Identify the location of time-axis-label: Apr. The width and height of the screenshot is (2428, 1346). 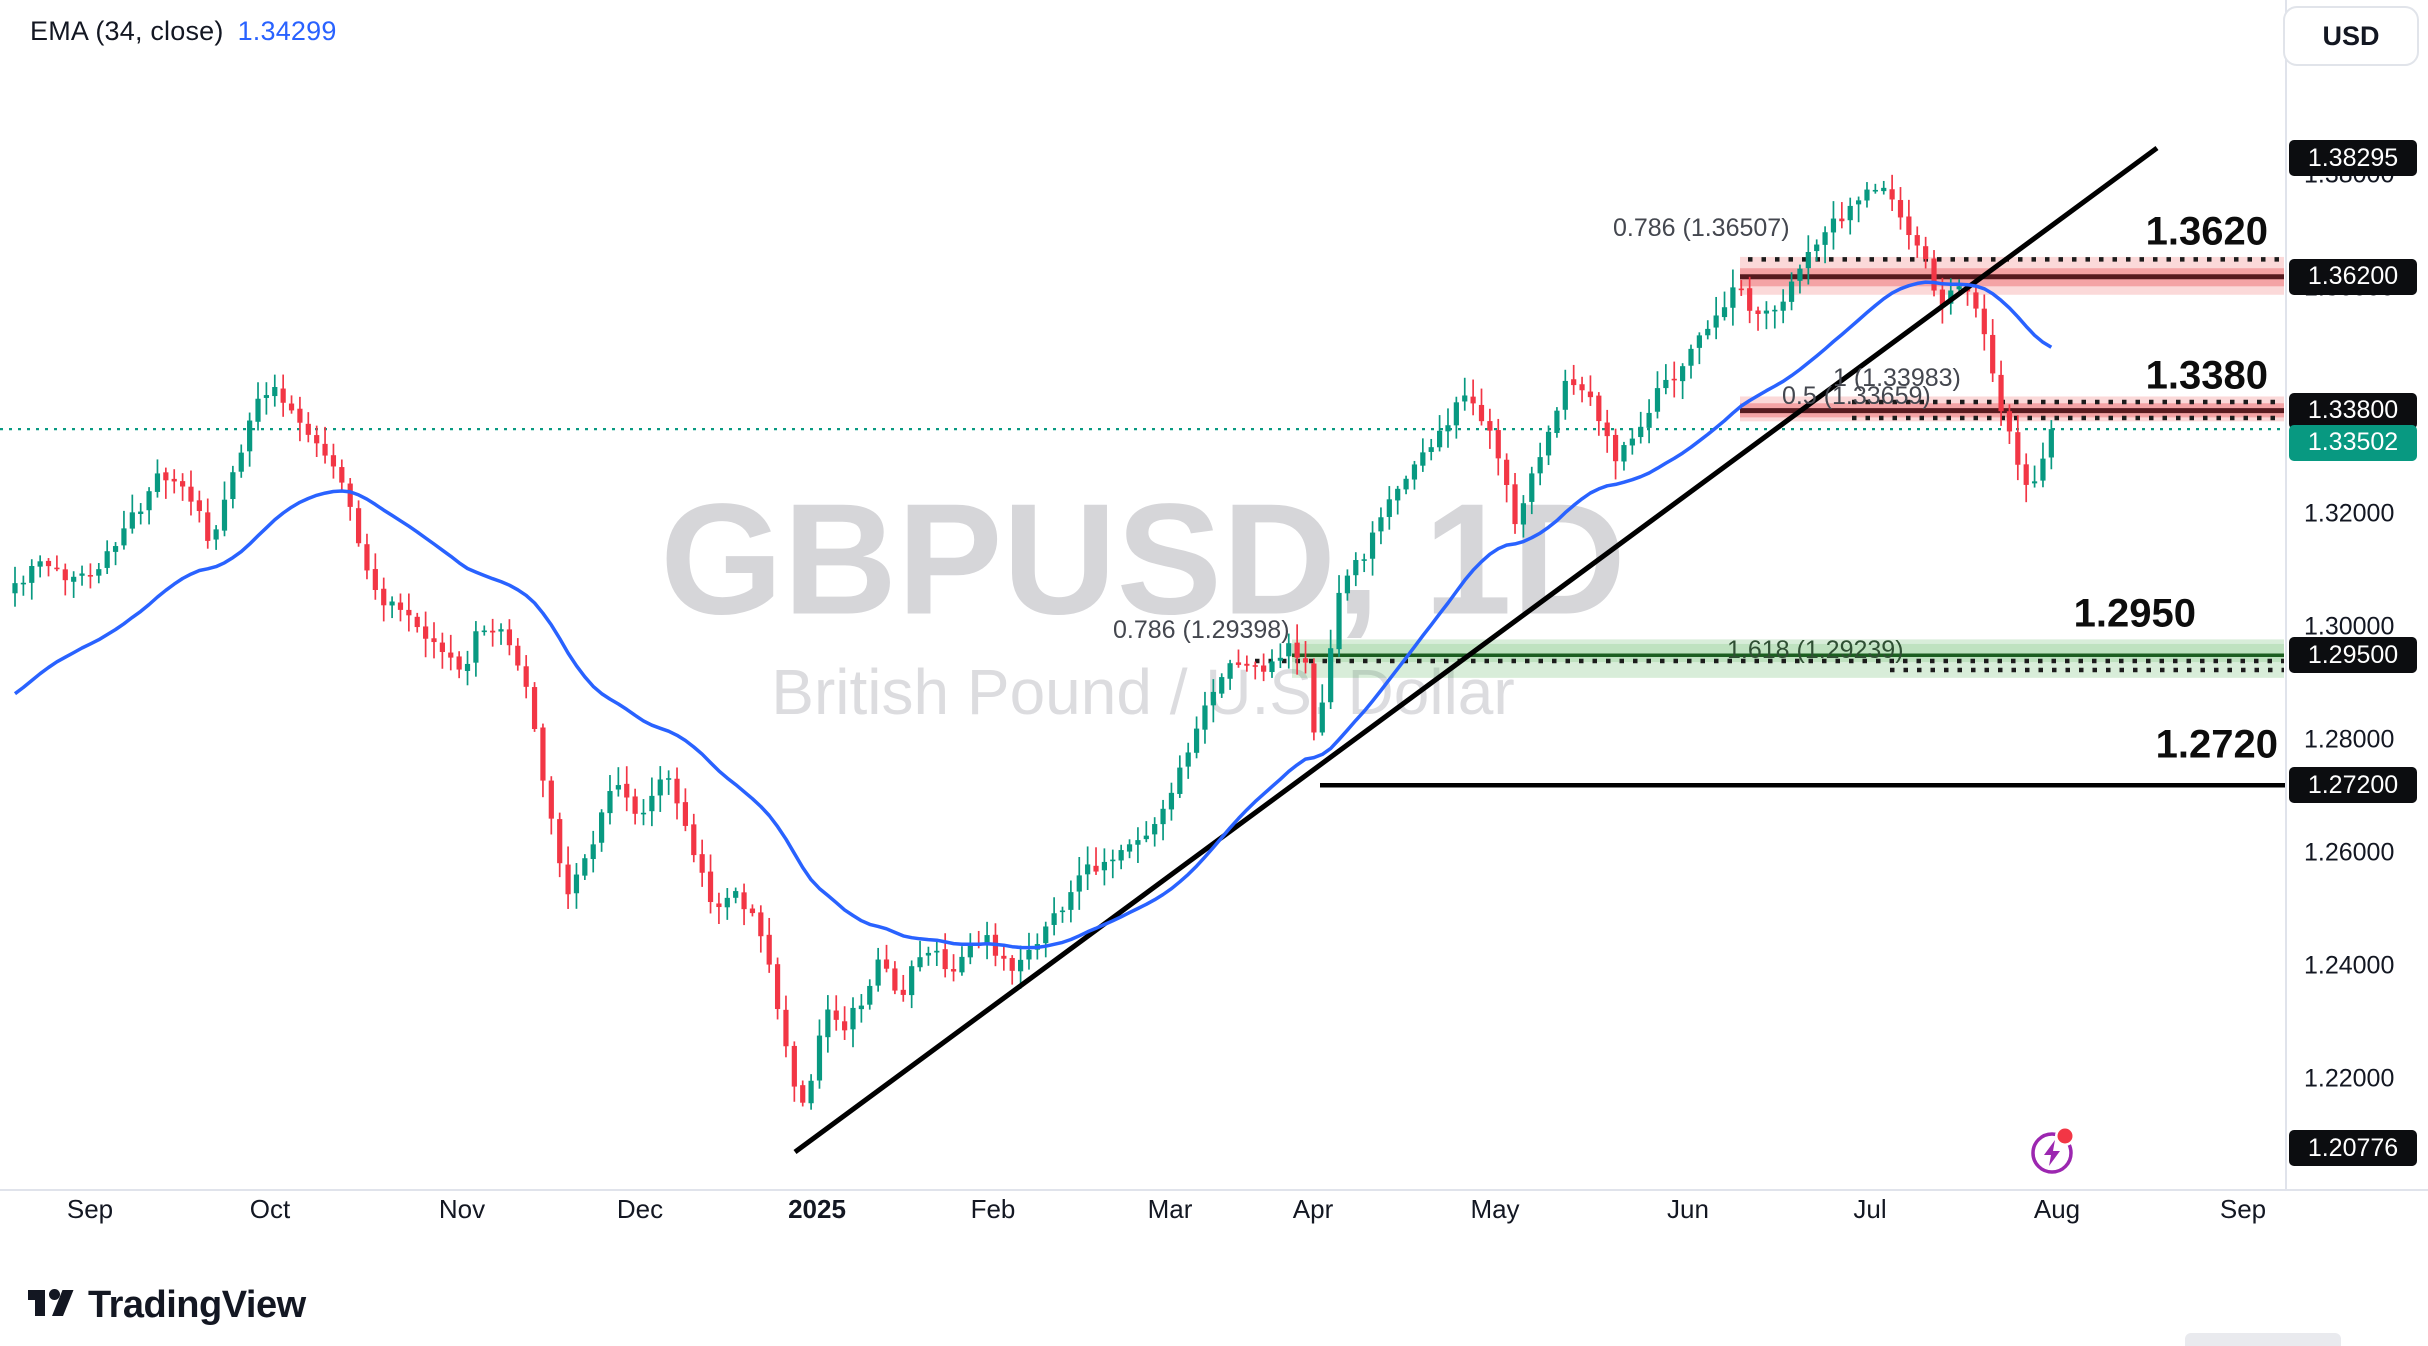
(1313, 1209).